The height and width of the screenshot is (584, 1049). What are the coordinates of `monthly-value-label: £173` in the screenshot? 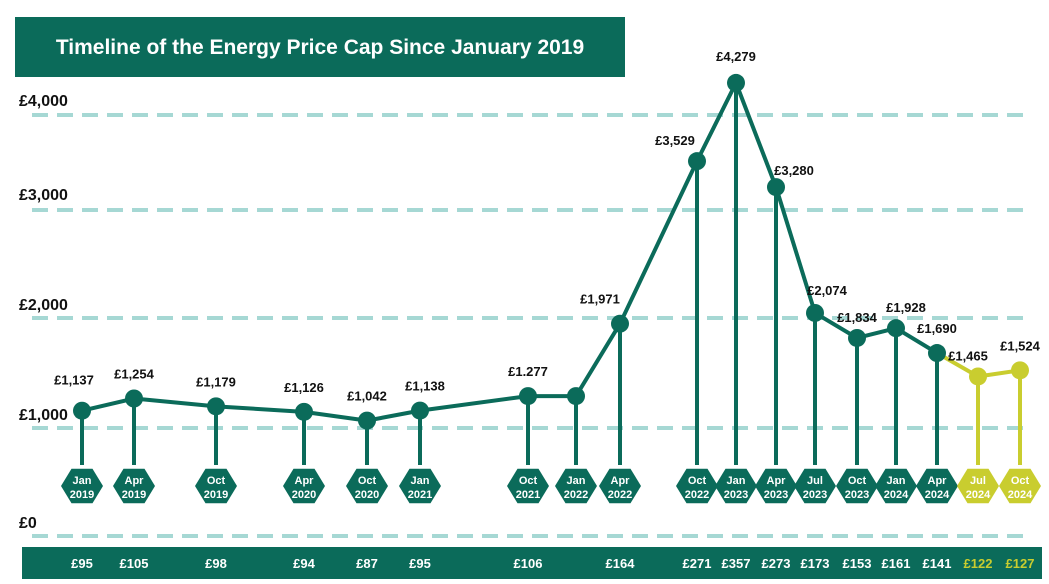 It's located at (815, 563).